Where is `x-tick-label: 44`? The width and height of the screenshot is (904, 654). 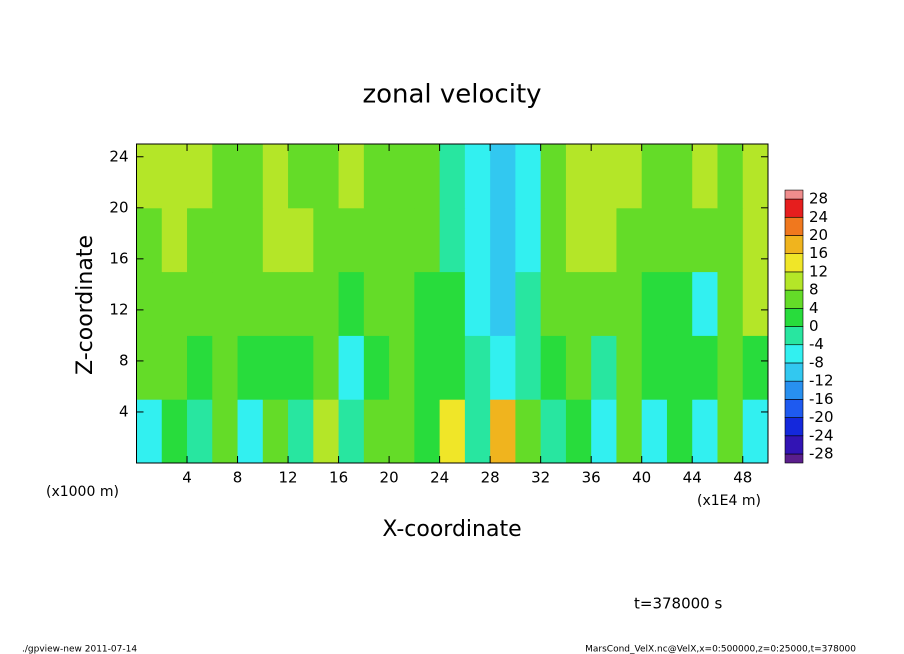 x-tick-label: 44 is located at coordinates (692, 478).